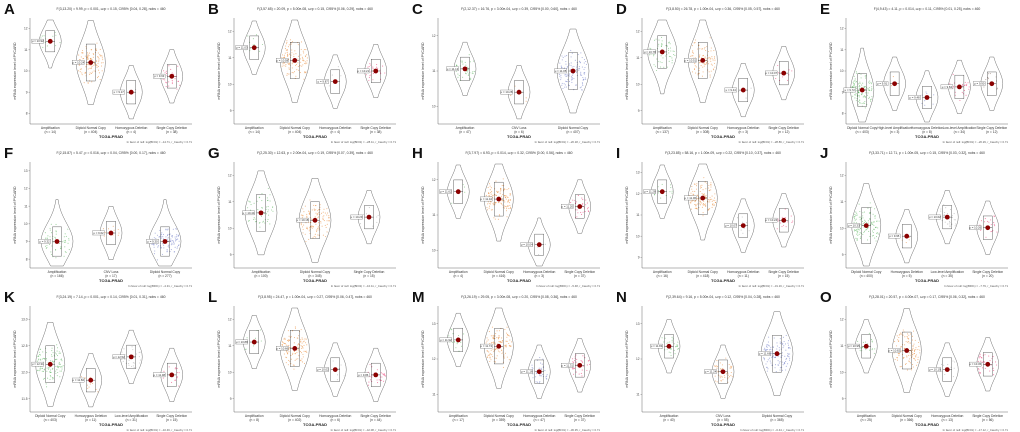 The image size is (1020, 432). I want to click on x-axis-label: TCGA-PRAD, so click(927, 280).